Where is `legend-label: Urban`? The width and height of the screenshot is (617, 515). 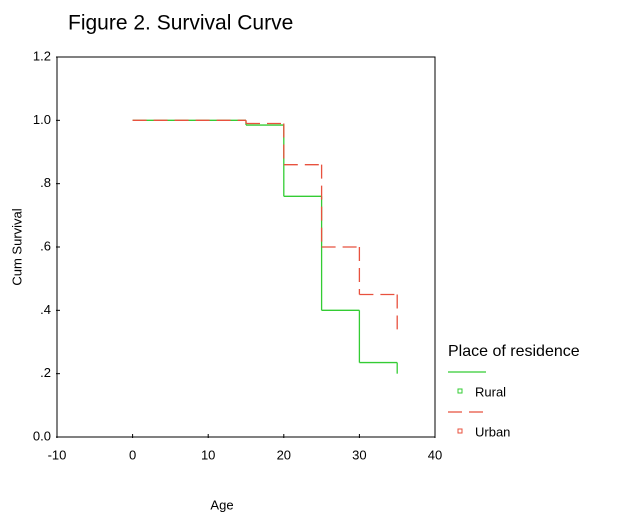
legend-label: Urban is located at coordinates (492, 431).